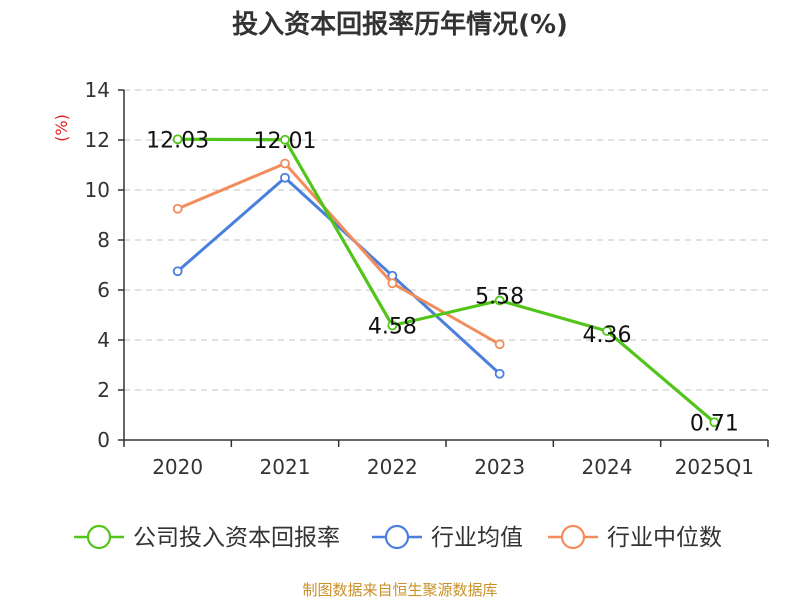 The height and width of the screenshot is (600, 800). What do you see at coordinates (61, 128) in the screenshot?
I see `y-axis-label: (%)` at bounding box center [61, 128].